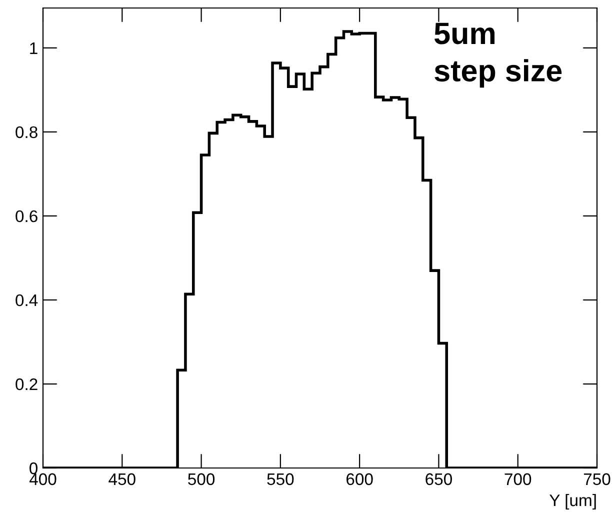 The height and width of the screenshot is (526, 614). Describe the element at coordinates (573, 502) in the screenshot. I see `x-axis-title: Y [um]` at that location.